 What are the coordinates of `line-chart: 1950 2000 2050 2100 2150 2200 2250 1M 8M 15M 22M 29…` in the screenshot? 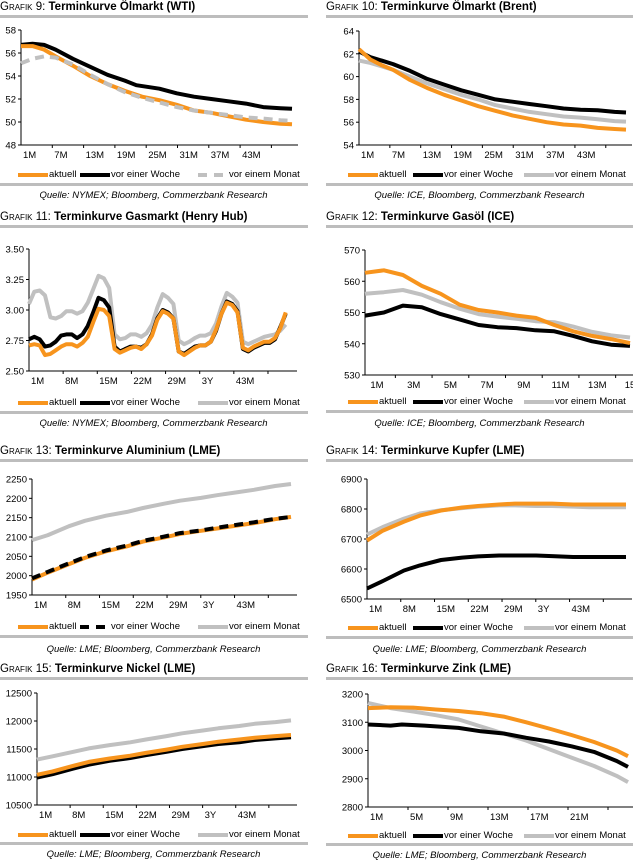 It's located at (151, 543).